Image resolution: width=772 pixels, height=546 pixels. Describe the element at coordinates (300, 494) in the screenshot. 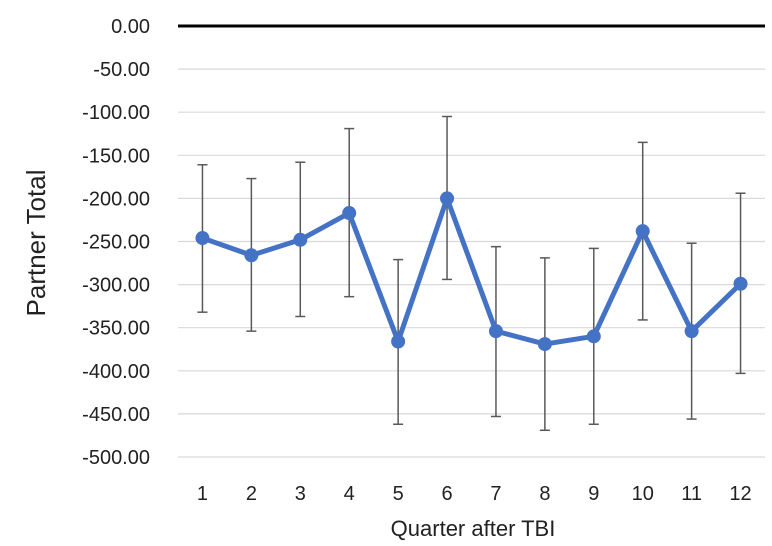

I see `x-tick-label: 3` at that location.